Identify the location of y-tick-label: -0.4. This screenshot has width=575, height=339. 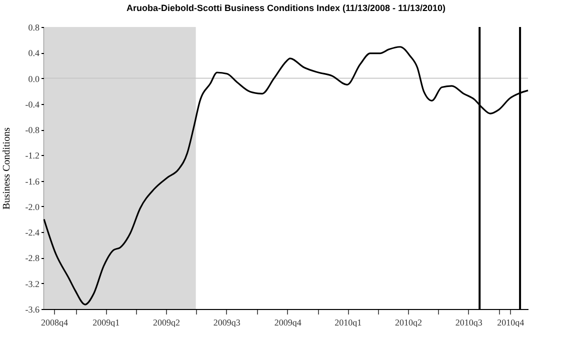
(32, 104).